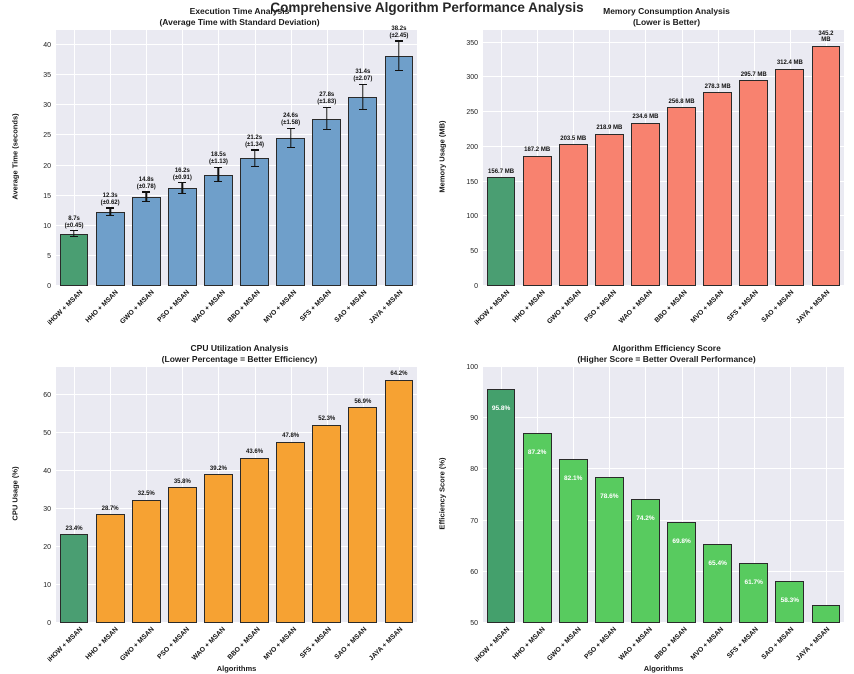 The width and height of the screenshot is (854, 674). I want to click on x-tick-label: BBO + MSAN, so click(244, 307).